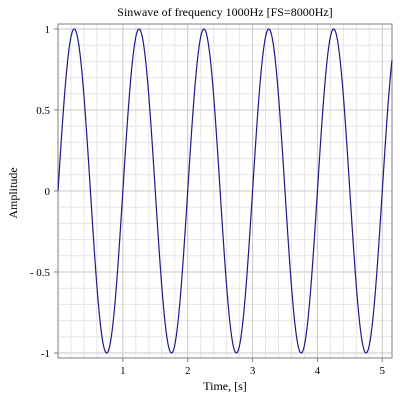 This screenshot has width=400, height=400. I want to click on y-tick-label: 0, so click(48, 192).